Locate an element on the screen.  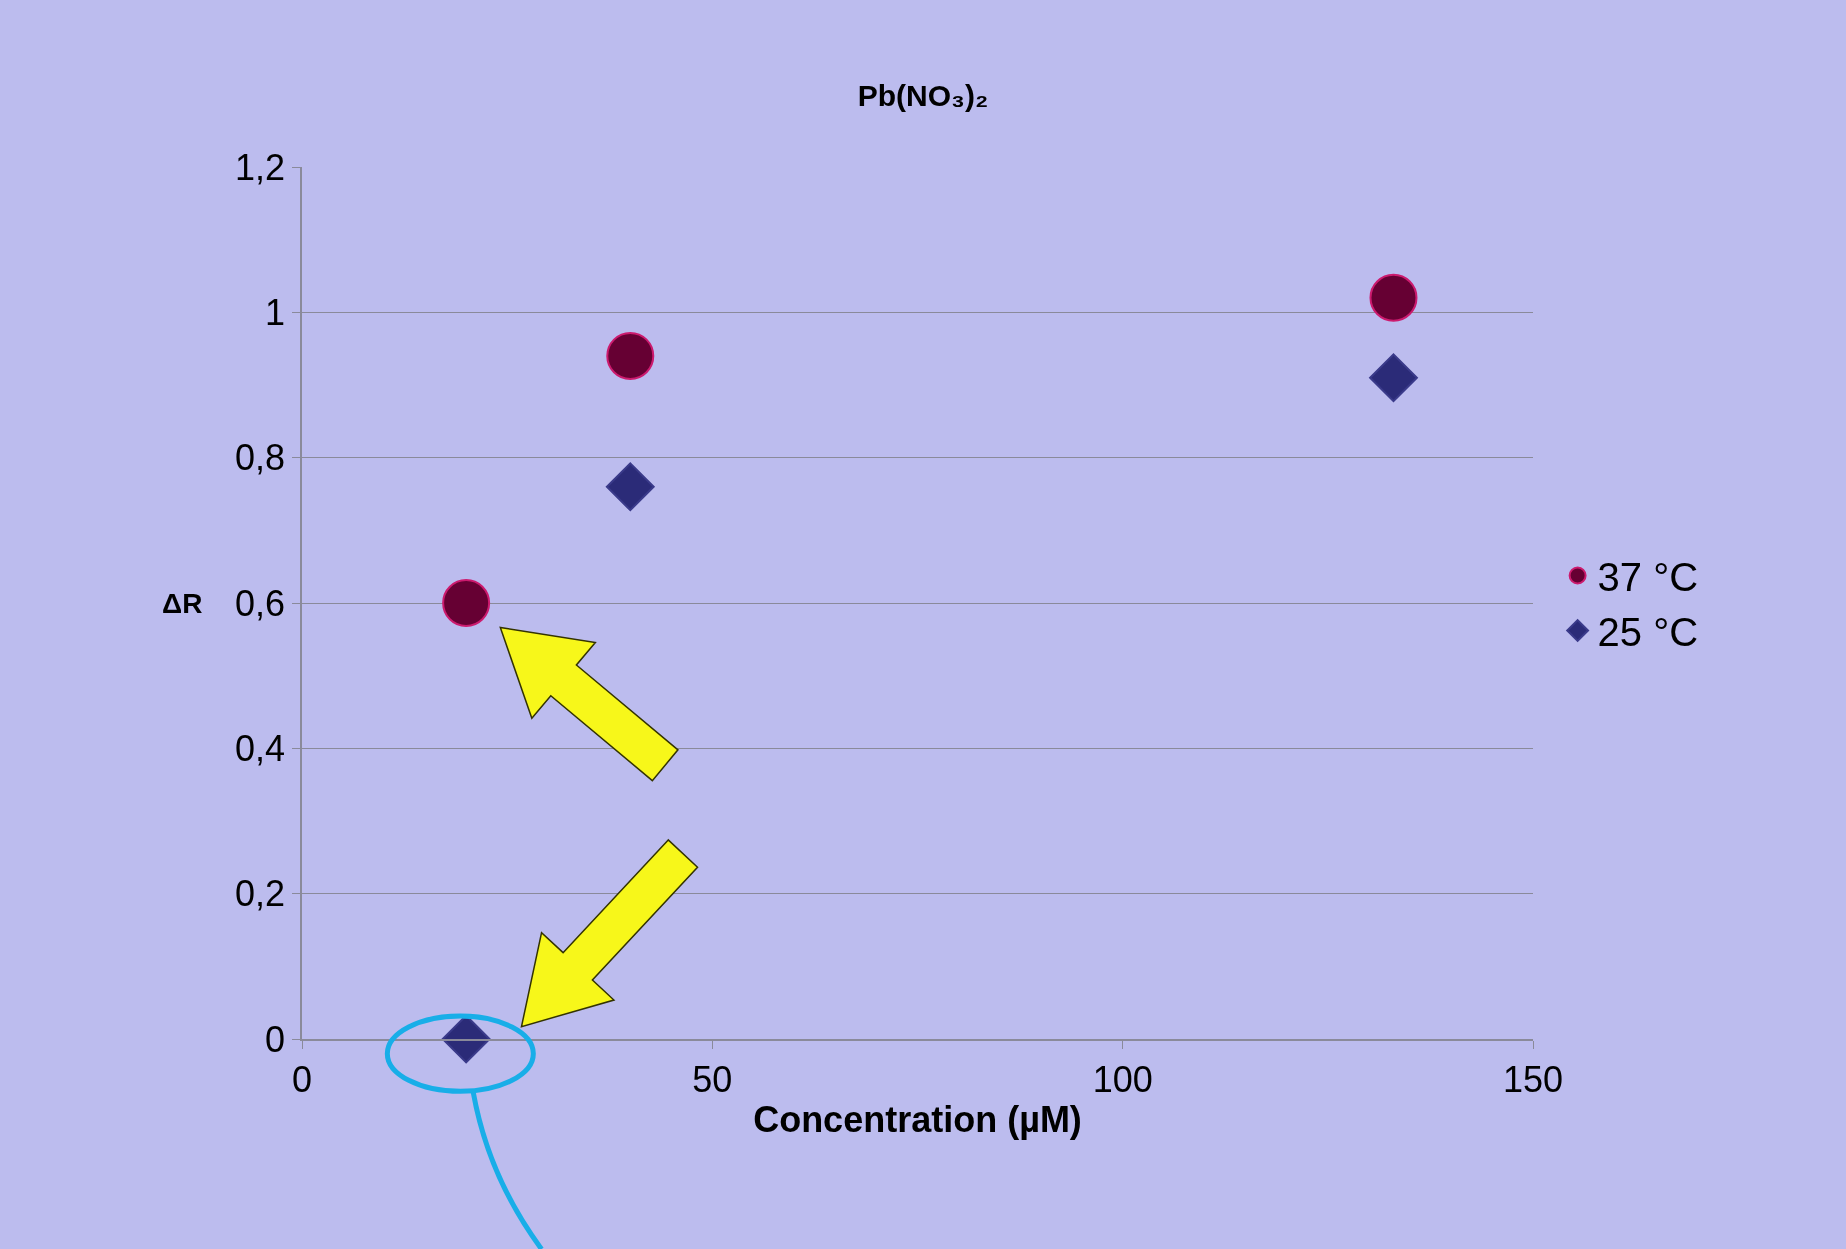
legend-label: 25 °C is located at coordinates (1648, 632).